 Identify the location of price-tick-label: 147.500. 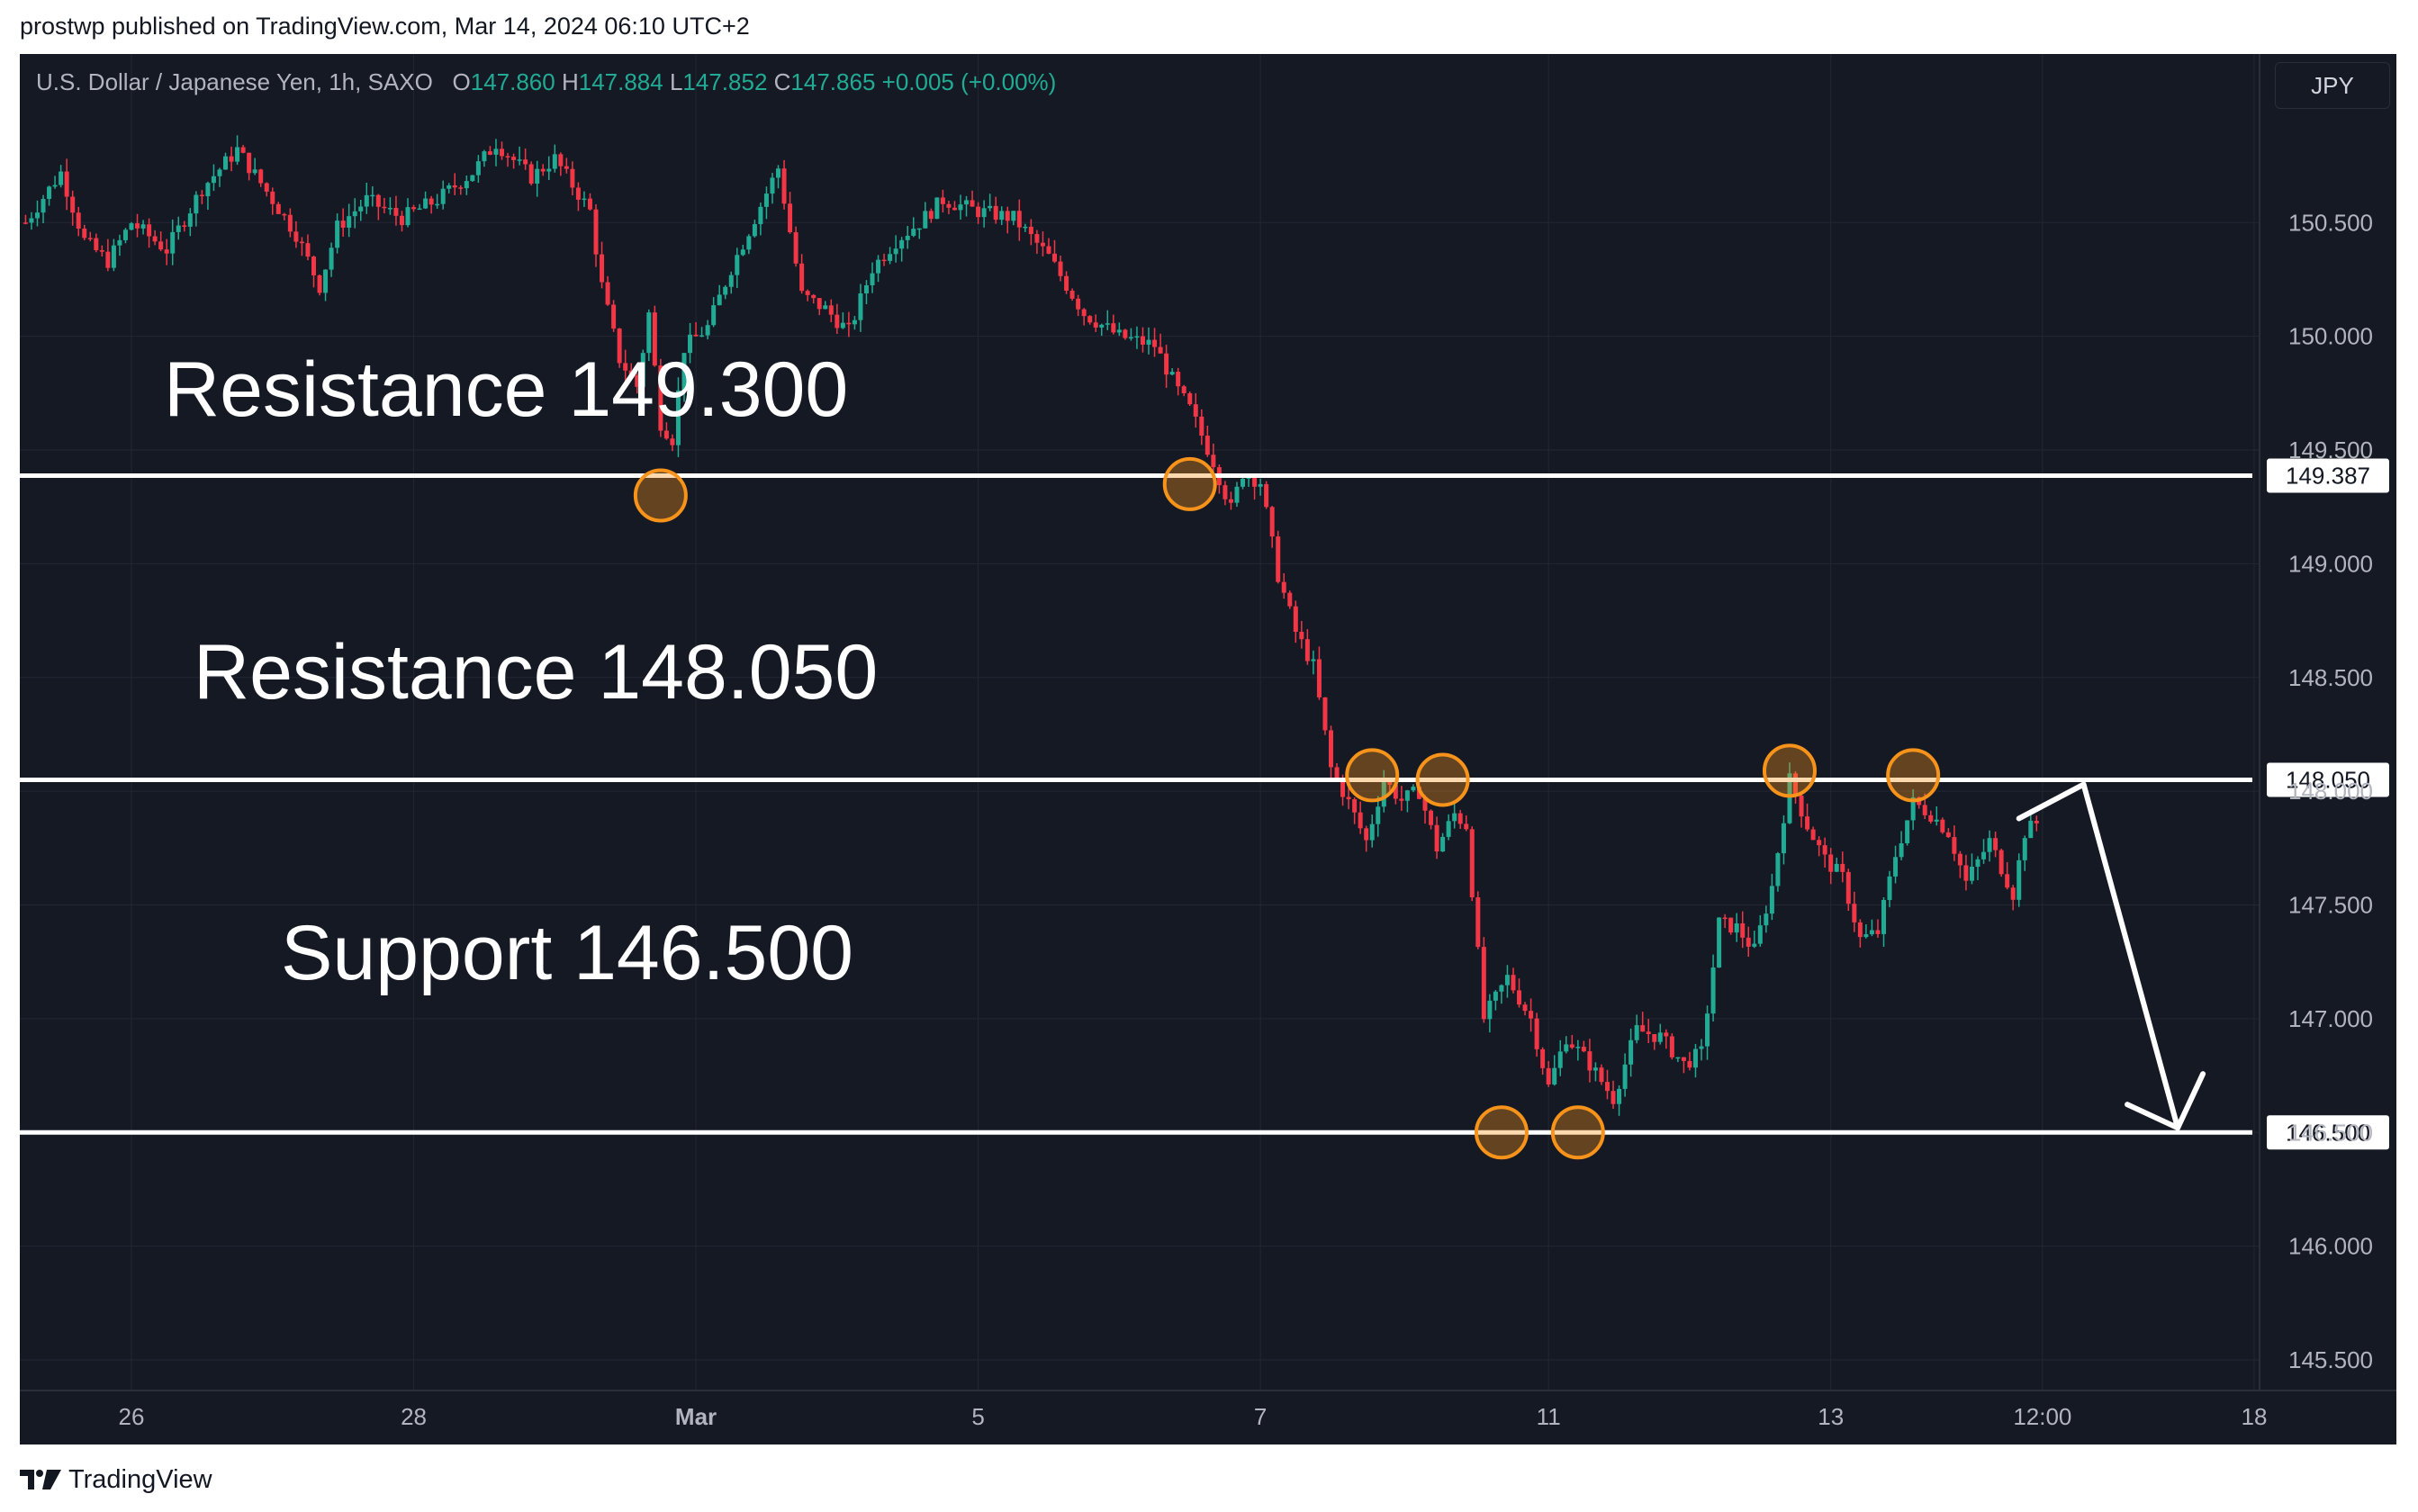
(2330, 906).